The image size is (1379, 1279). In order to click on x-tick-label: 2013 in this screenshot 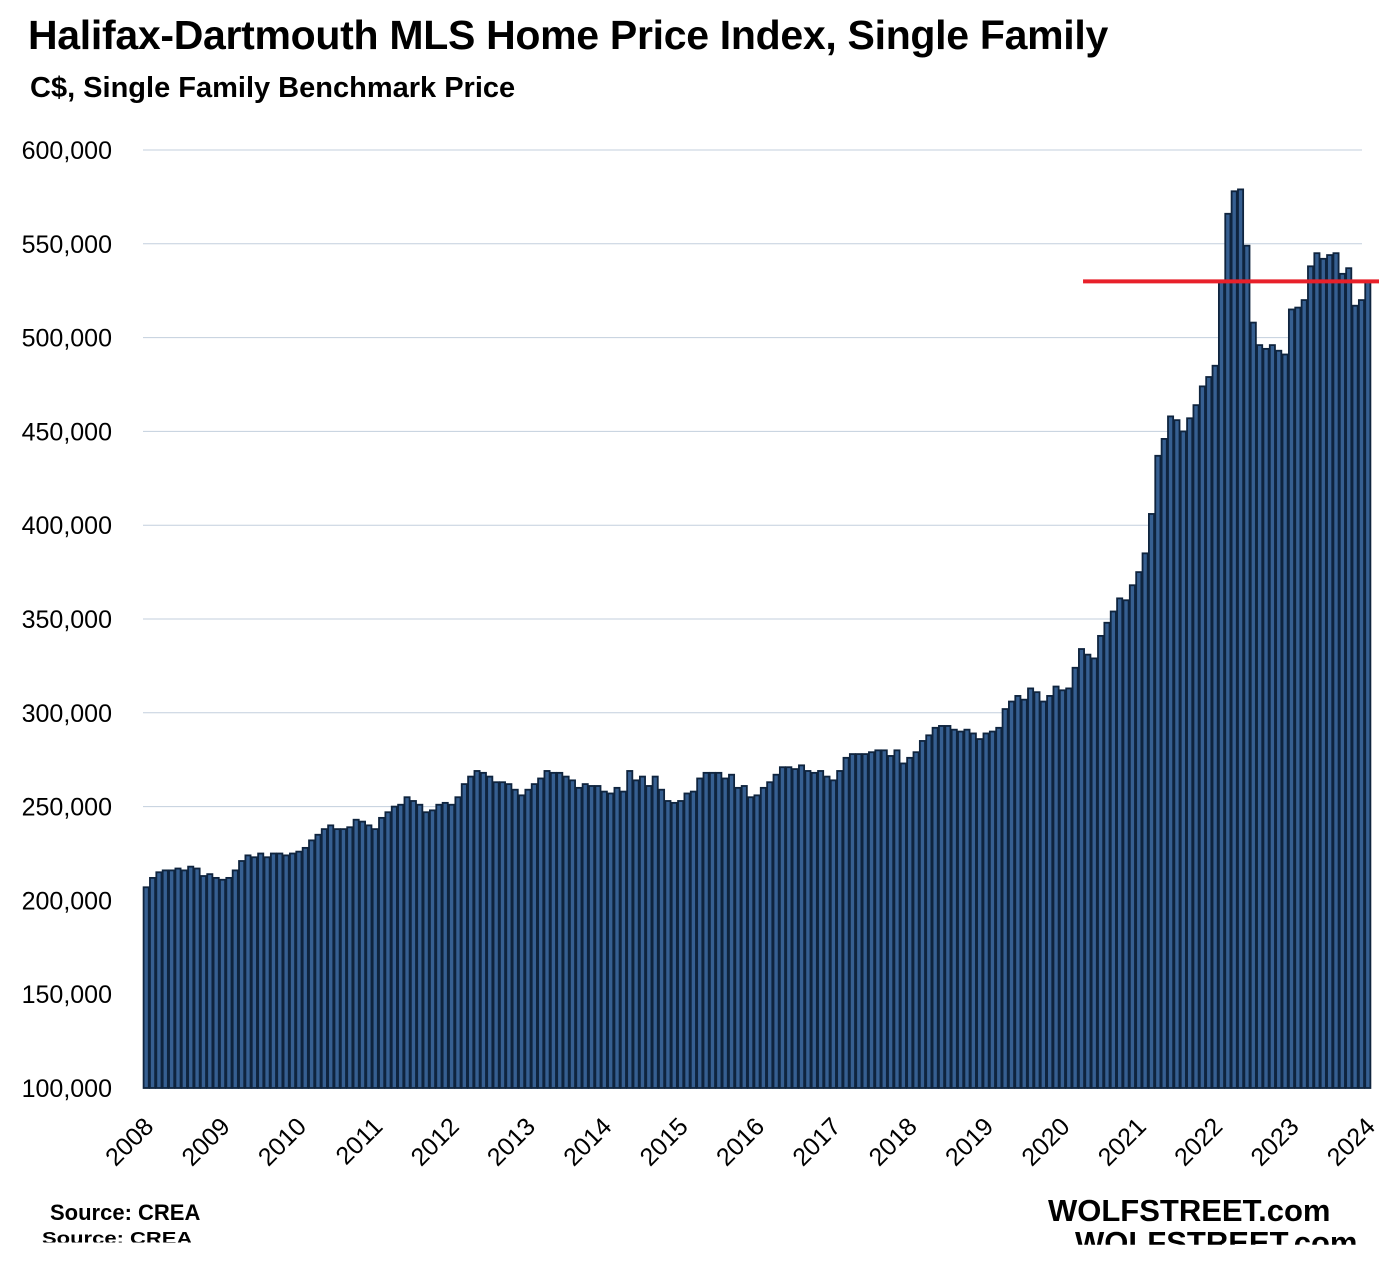, I will do `click(511, 1141)`.